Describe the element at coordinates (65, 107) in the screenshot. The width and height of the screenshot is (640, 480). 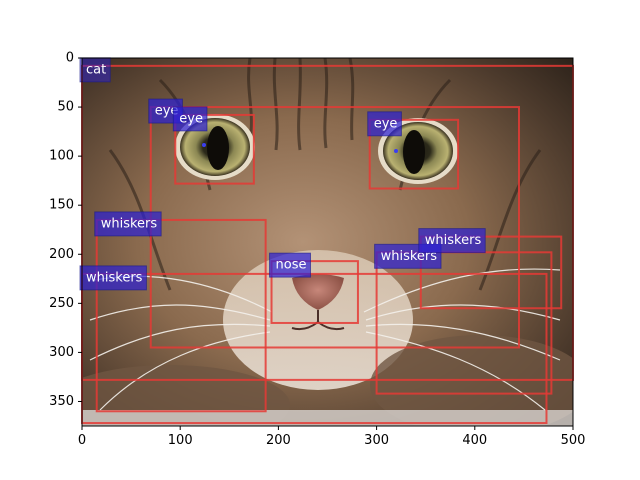
I see `y-tick-label: 50` at that location.